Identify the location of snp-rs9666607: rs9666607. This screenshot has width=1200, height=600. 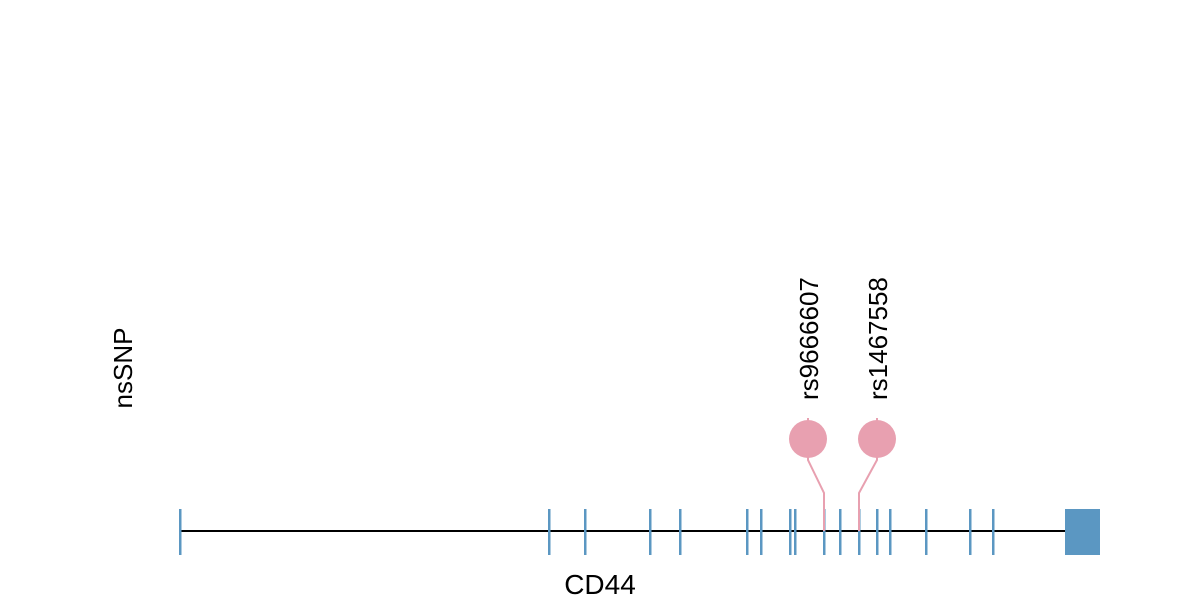
(808, 404).